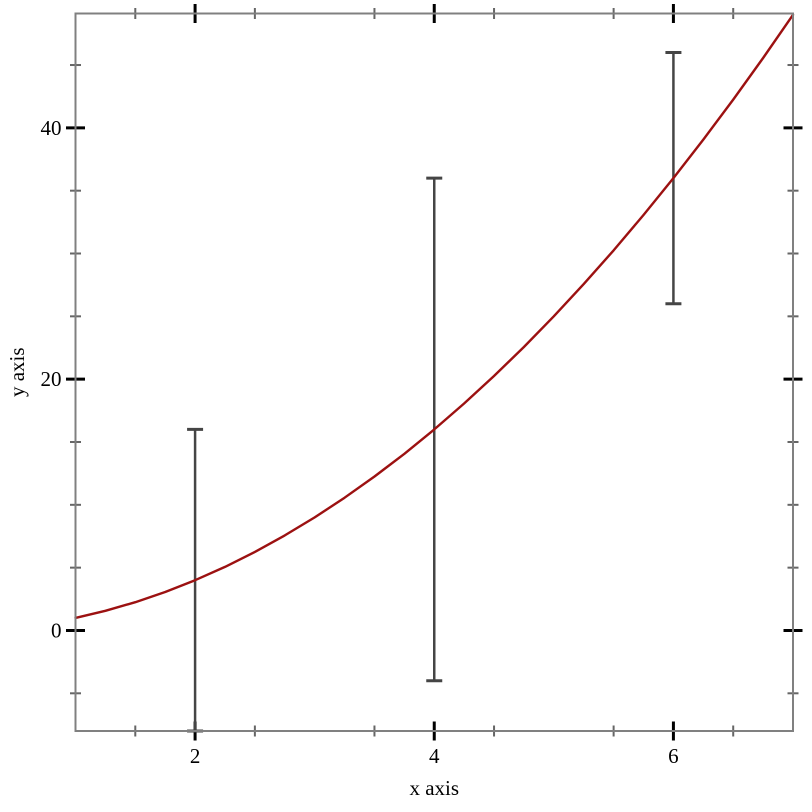  I want to click on x-tick-label: 4, so click(434, 756).